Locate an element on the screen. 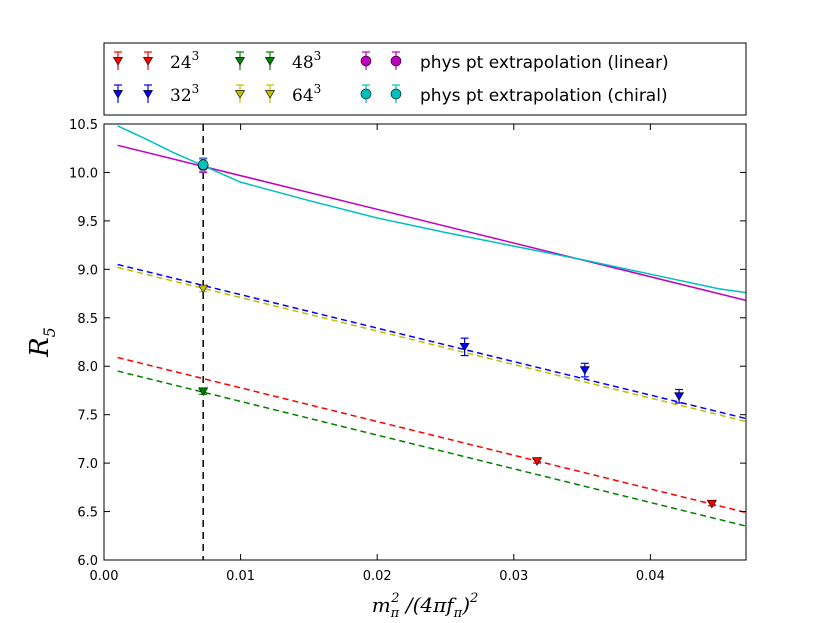  y-tick-label-8: 10.0 is located at coordinates (83, 173).